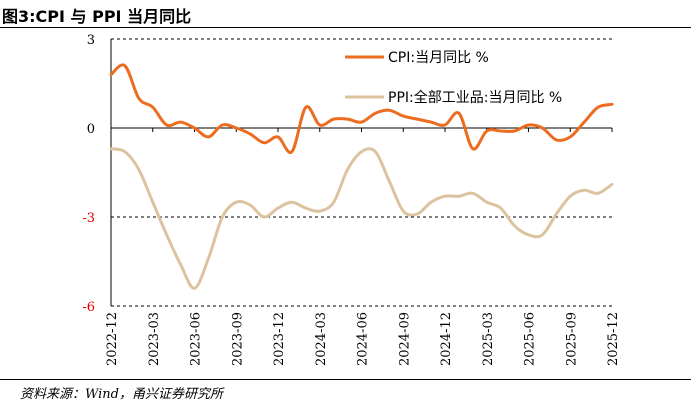 The height and width of the screenshot is (408, 691). I want to click on y-tick-label: 3, so click(91, 40).